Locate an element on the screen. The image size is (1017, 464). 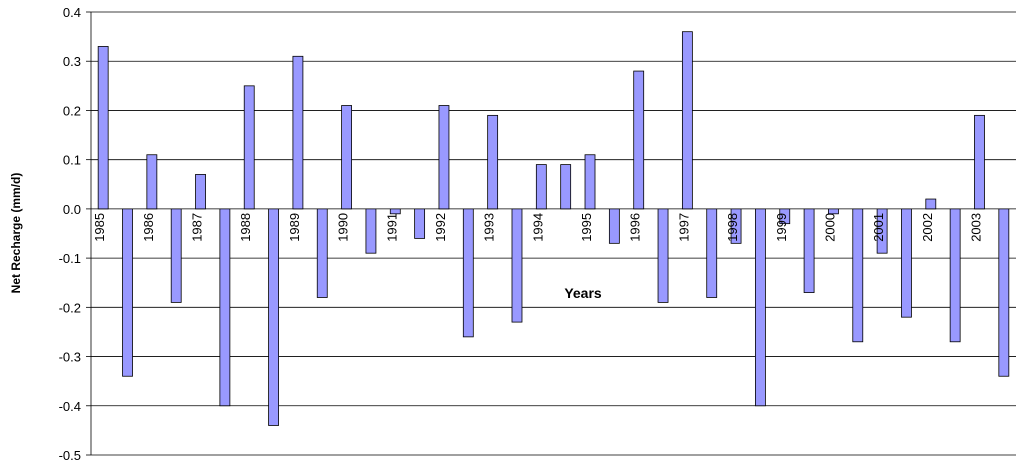
x-tick-label: 2000 is located at coordinates (829, 227).